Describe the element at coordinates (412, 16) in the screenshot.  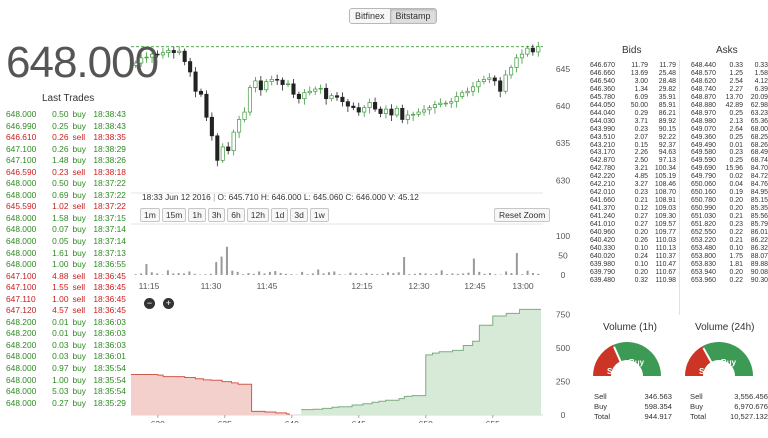
I see `exchange-button-bitstamp: Bitstamp` at that location.